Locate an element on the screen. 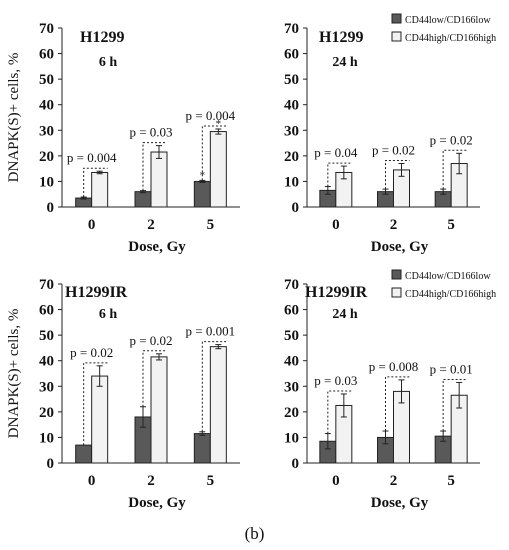 This screenshot has width=509, height=550. significance-star: * is located at coordinates (219, 124).